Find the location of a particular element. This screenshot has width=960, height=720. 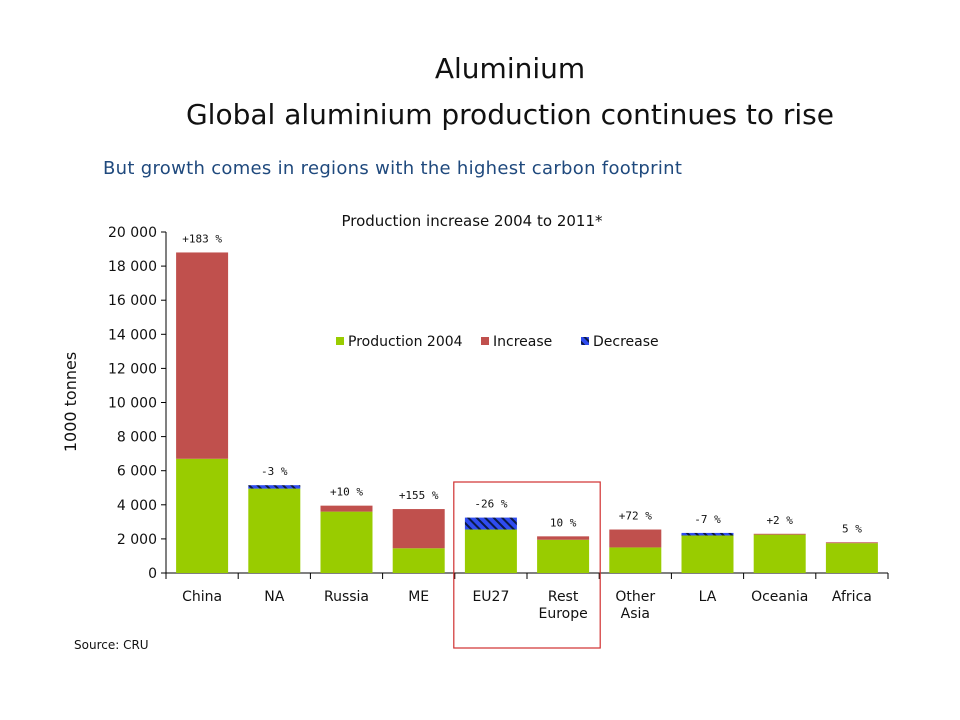

y-axis-label: 1000 tonnes is located at coordinates (70, 402).